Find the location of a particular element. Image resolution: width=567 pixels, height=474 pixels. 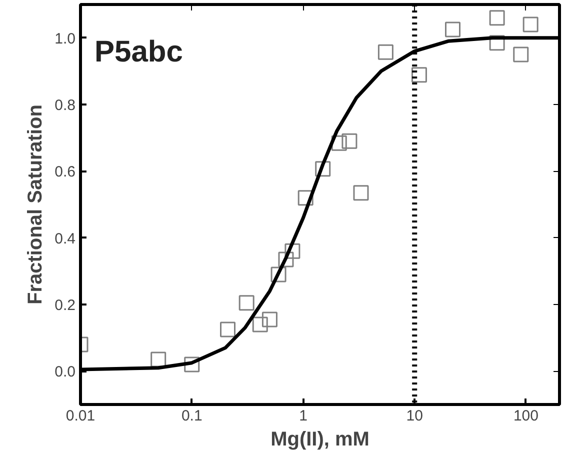

x-tick-label: 0.01 is located at coordinates (81, 416).